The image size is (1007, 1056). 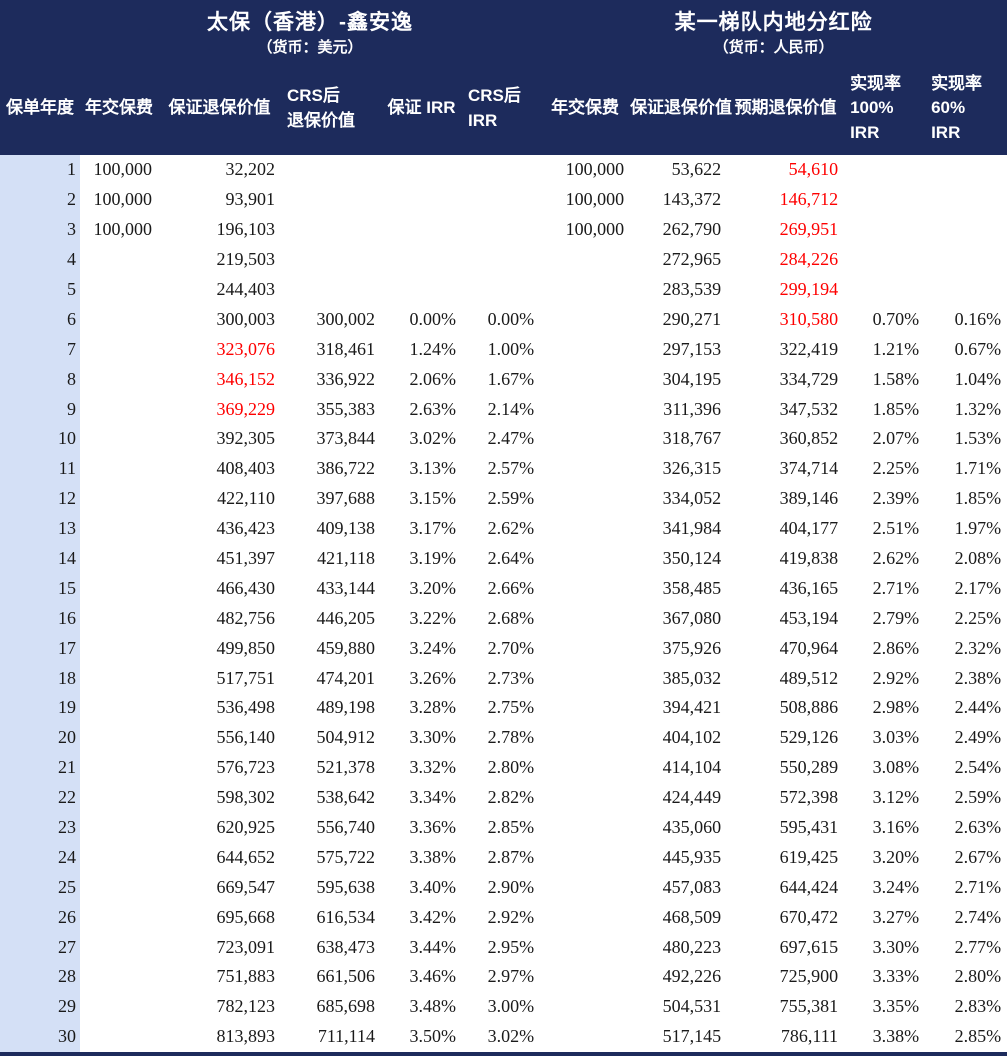 What do you see at coordinates (896, 737) in the screenshot?
I see `value-cell: 3.03%` at bounding box center [896, 737].